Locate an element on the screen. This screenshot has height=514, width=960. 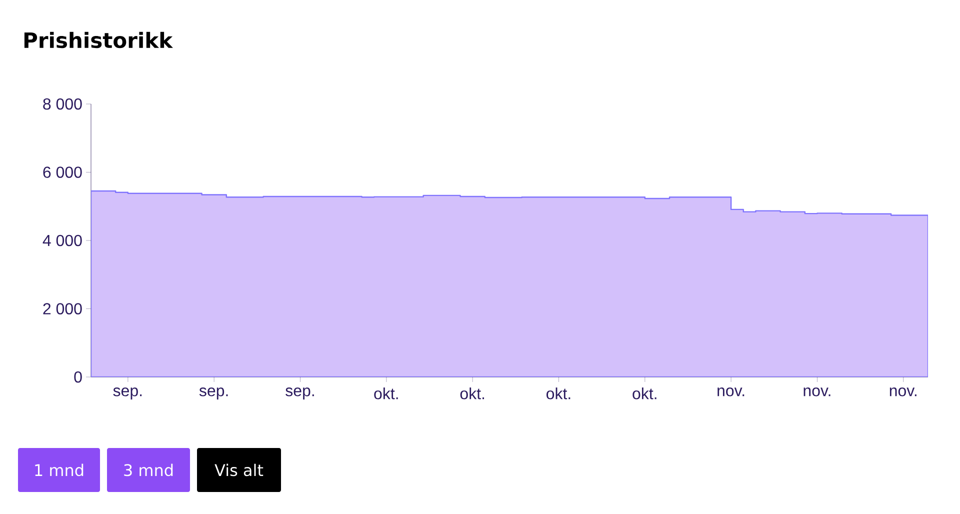
y-tick-label: 0 is located at coordinates (78, 377).